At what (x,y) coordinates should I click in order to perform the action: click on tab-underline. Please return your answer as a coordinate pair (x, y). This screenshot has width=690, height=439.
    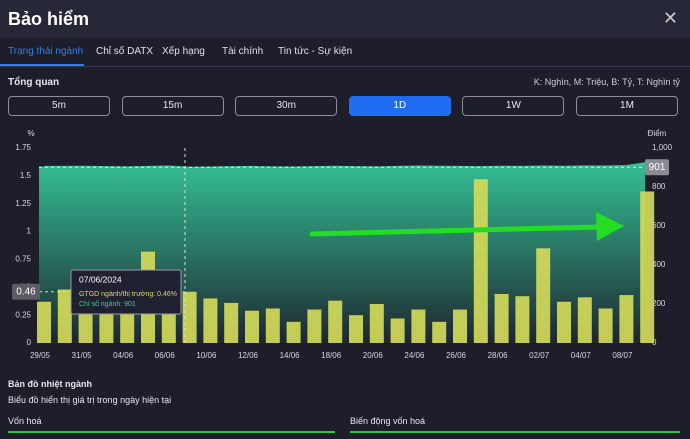
    Looking at the image, I should click on (42, 65).